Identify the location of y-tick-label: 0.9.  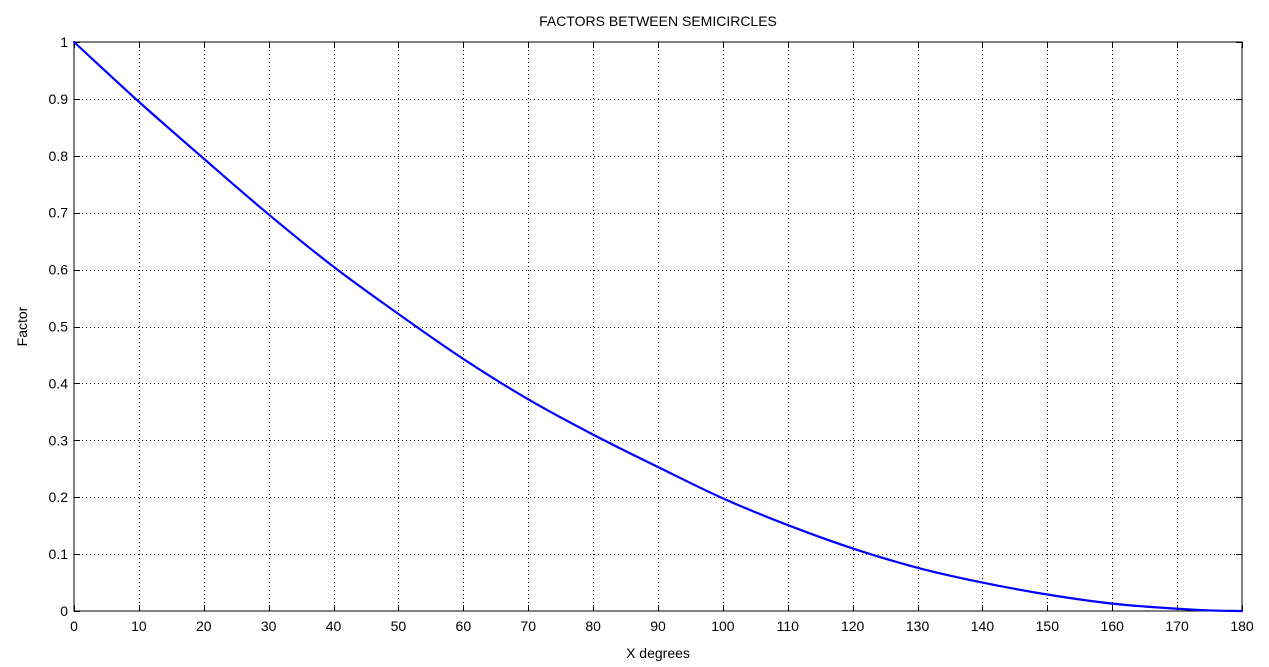
(59, 99).